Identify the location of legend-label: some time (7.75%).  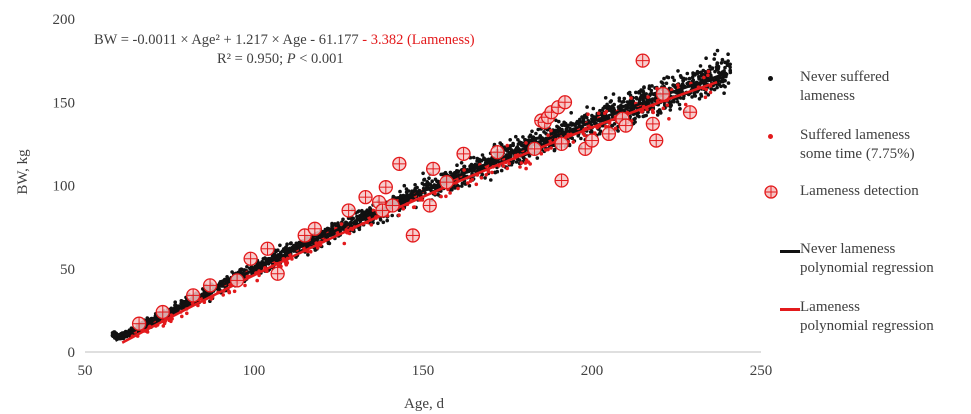
(857, 154).